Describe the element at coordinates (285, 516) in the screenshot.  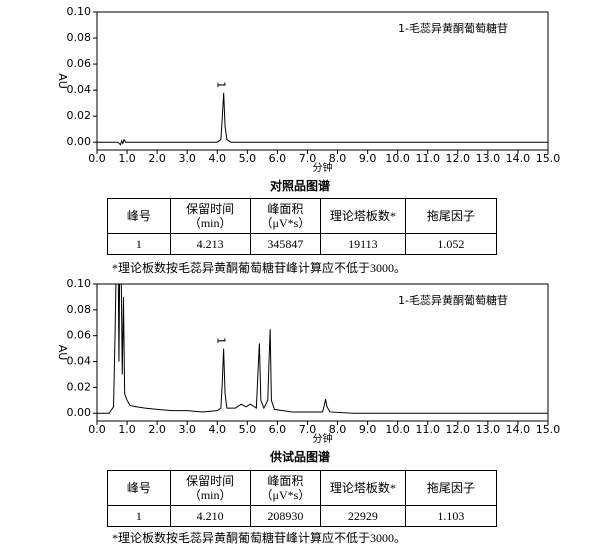
I see `data-cell: 208930` at that location.